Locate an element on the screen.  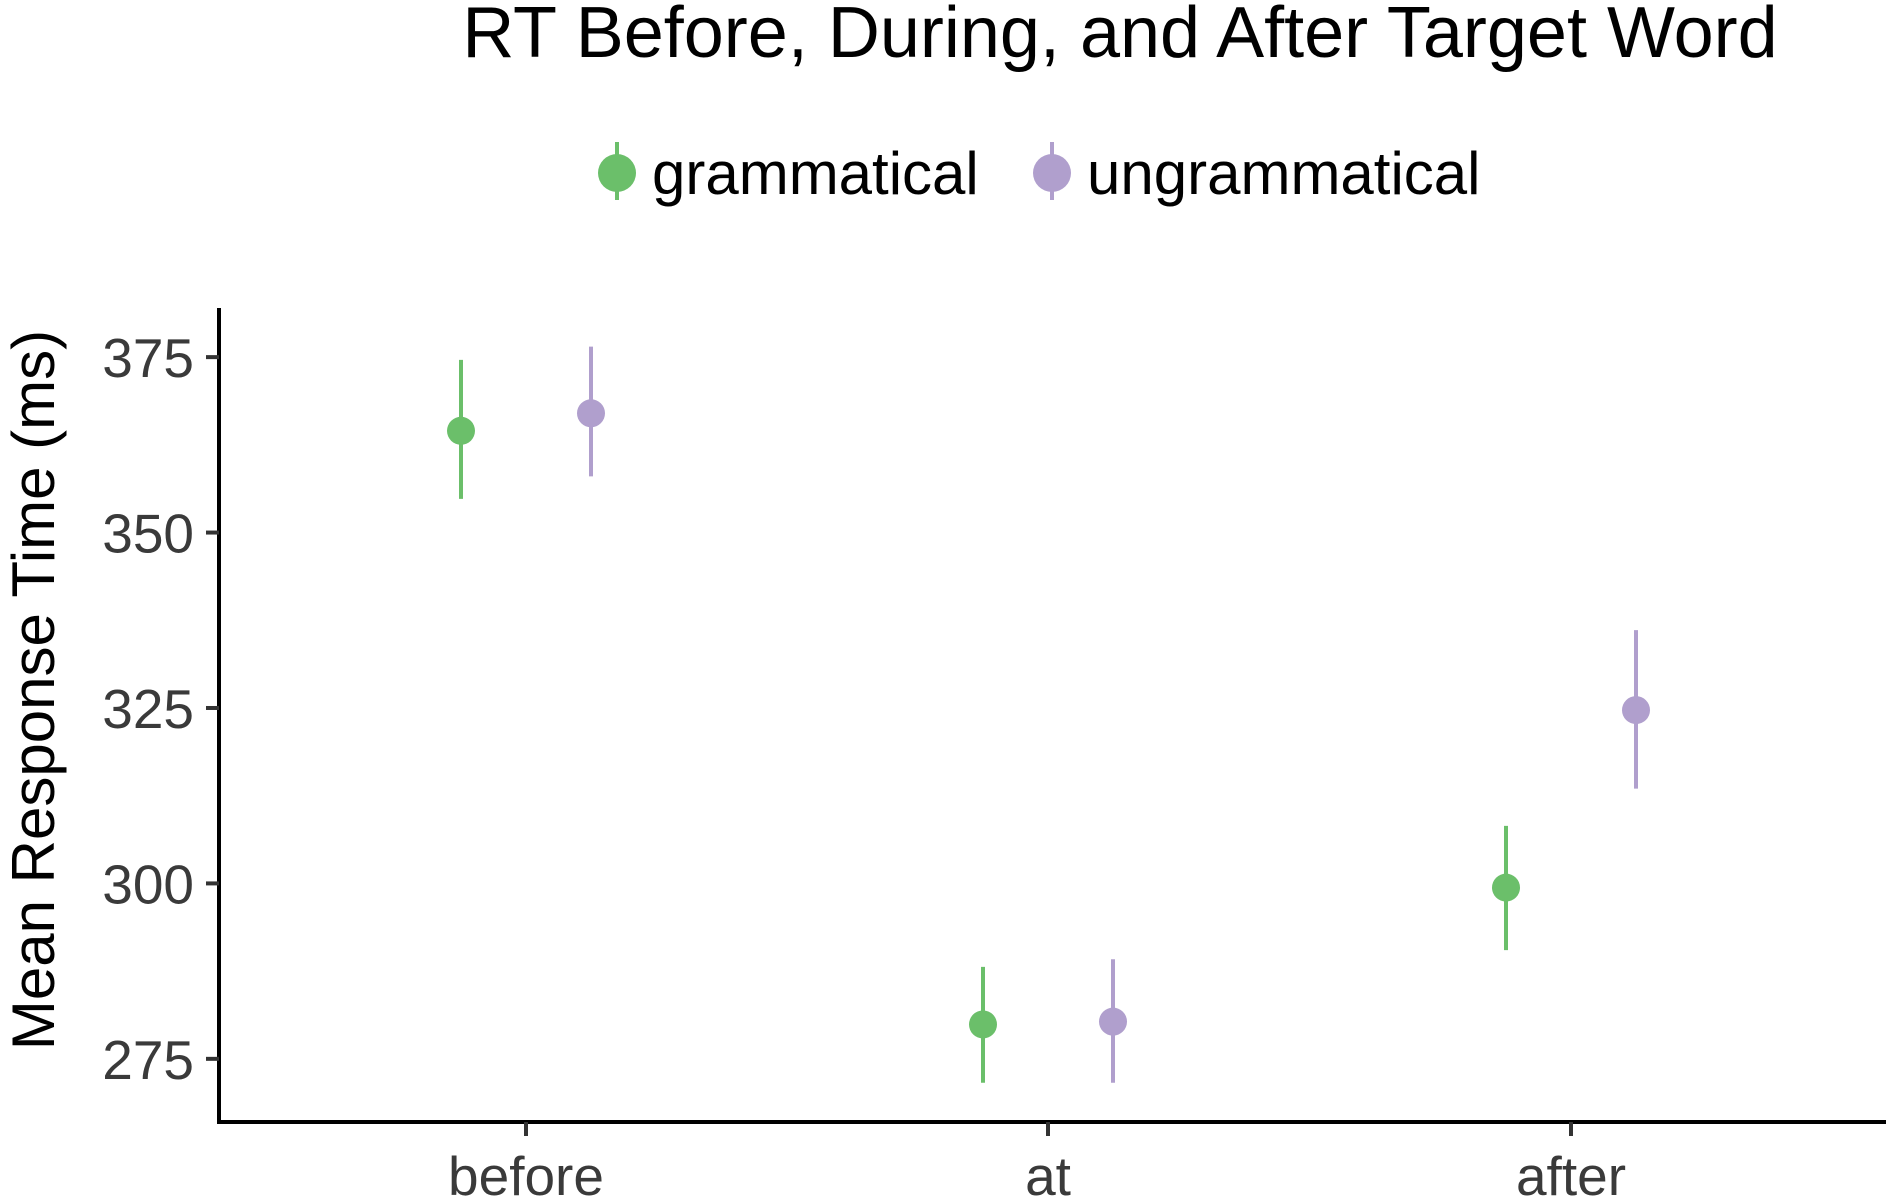
point-ungrammatical-after is located at coordinates (1636, 710).